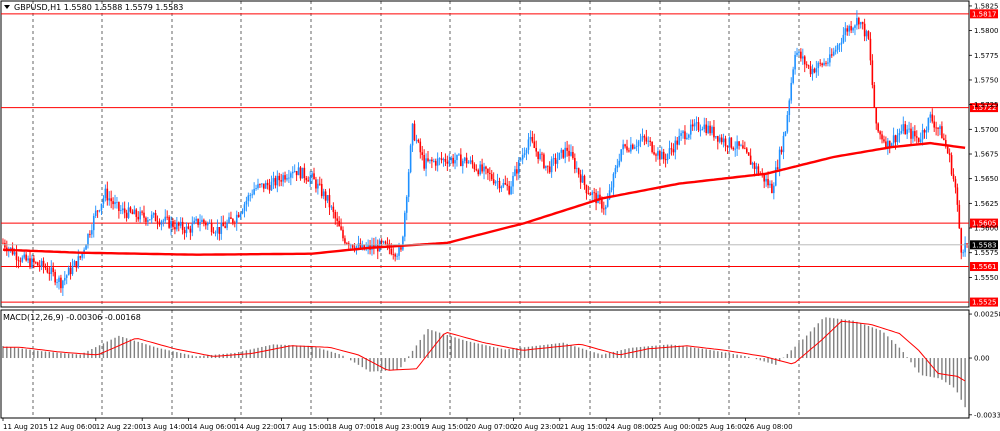 Image resolution: width=1000 pixels, height=431 pixels. Describe the element at coordinates (986, 278) in the screenshot. I see `price-tick-label: 1.5550` at that location.